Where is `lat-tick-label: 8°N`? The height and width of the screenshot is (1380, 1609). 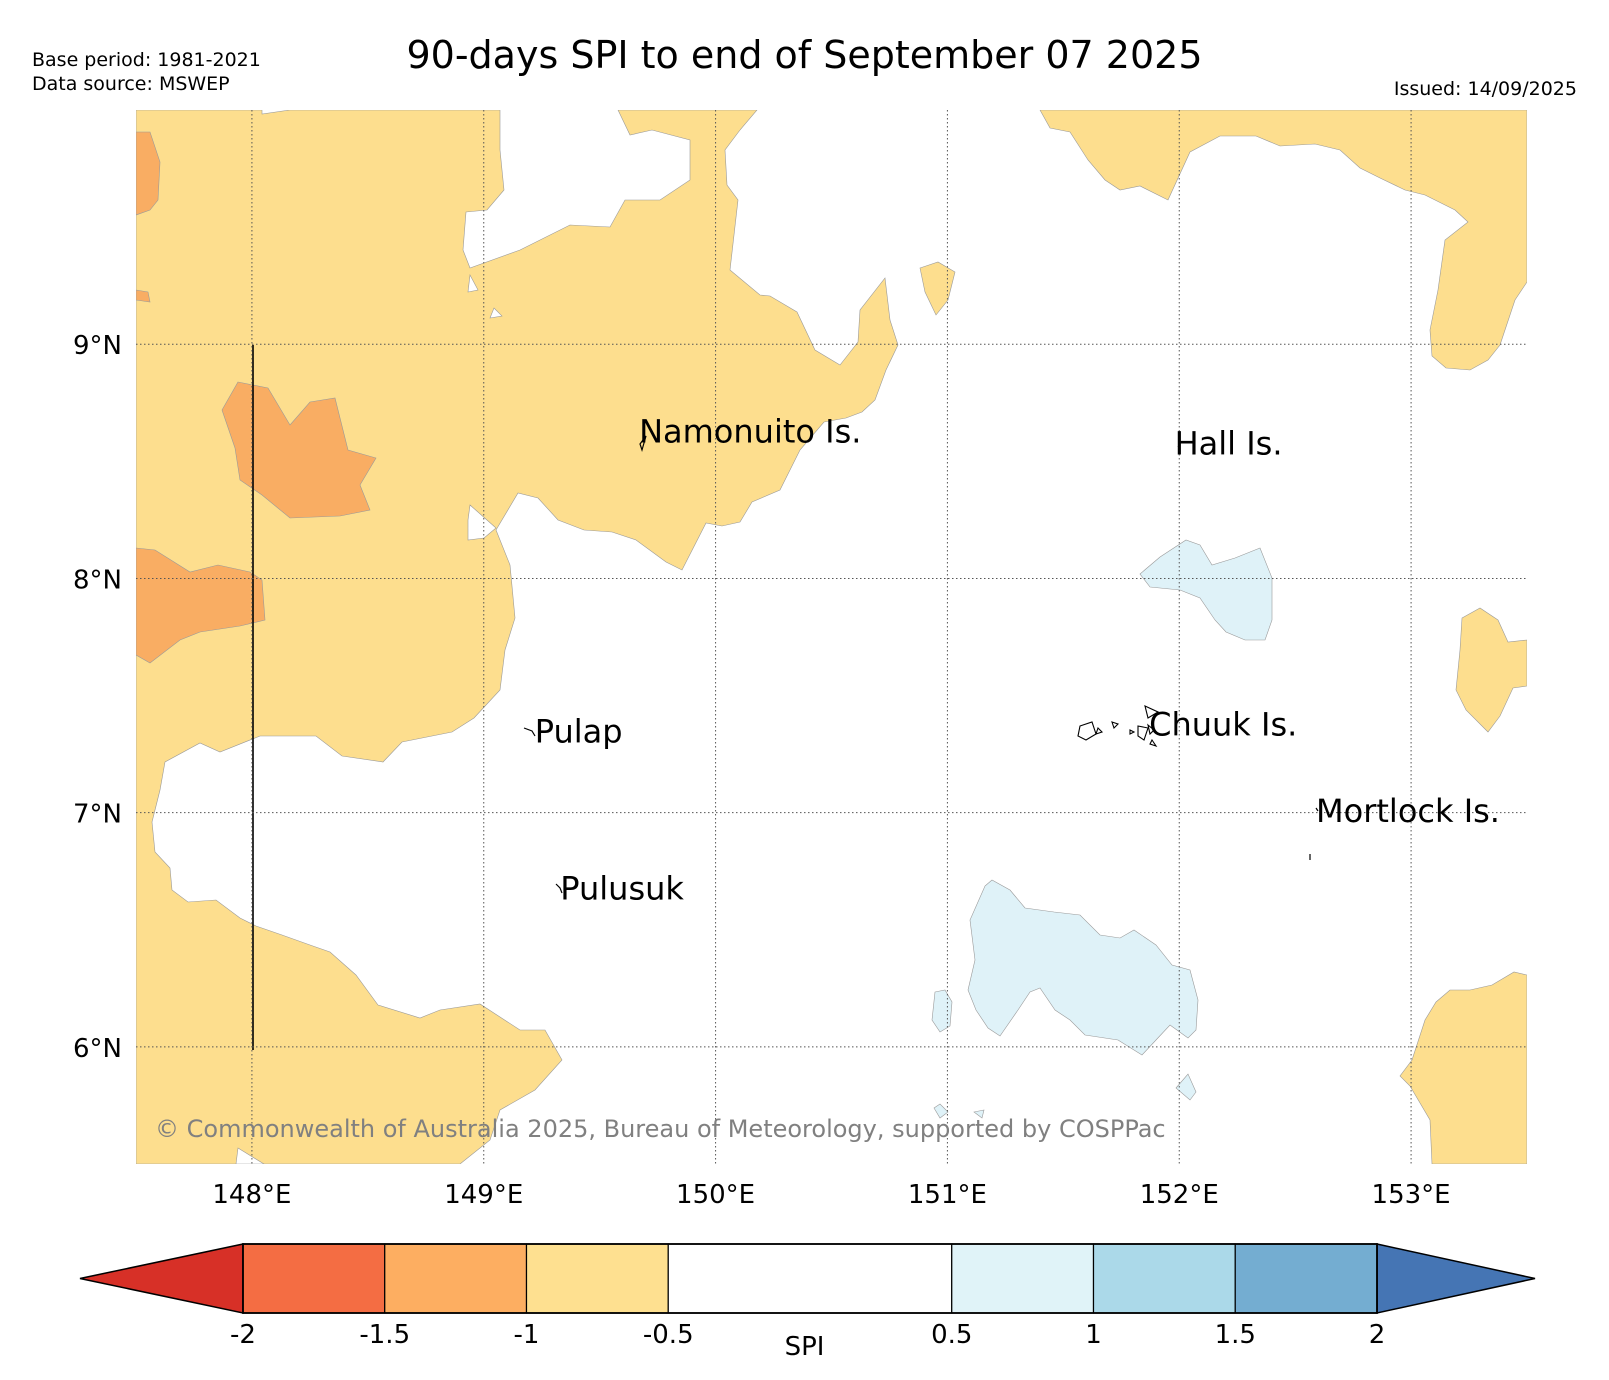
lat-tick-label: 8°N is located at coordinates (97, 580).